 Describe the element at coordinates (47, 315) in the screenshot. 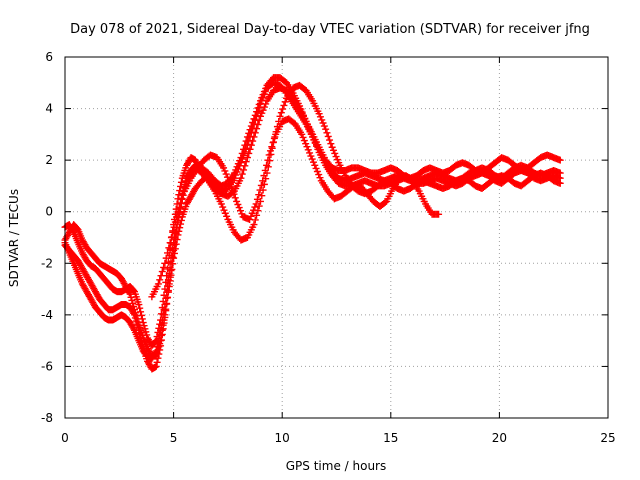

I see `y-tick-label: -4` at that location.